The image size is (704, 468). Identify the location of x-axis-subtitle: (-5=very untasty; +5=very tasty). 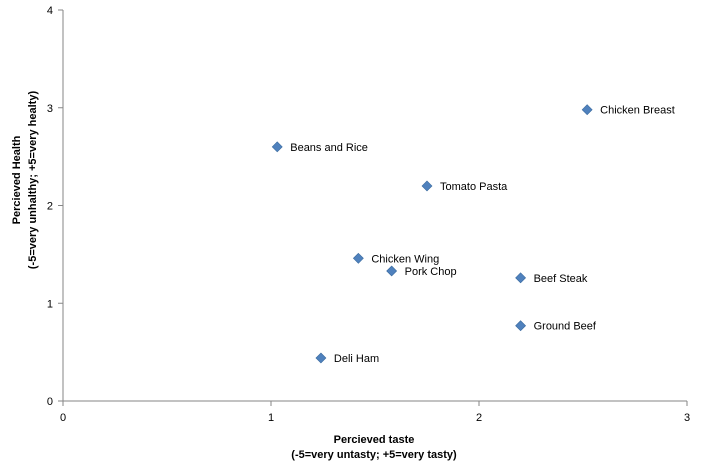
(374, 455).